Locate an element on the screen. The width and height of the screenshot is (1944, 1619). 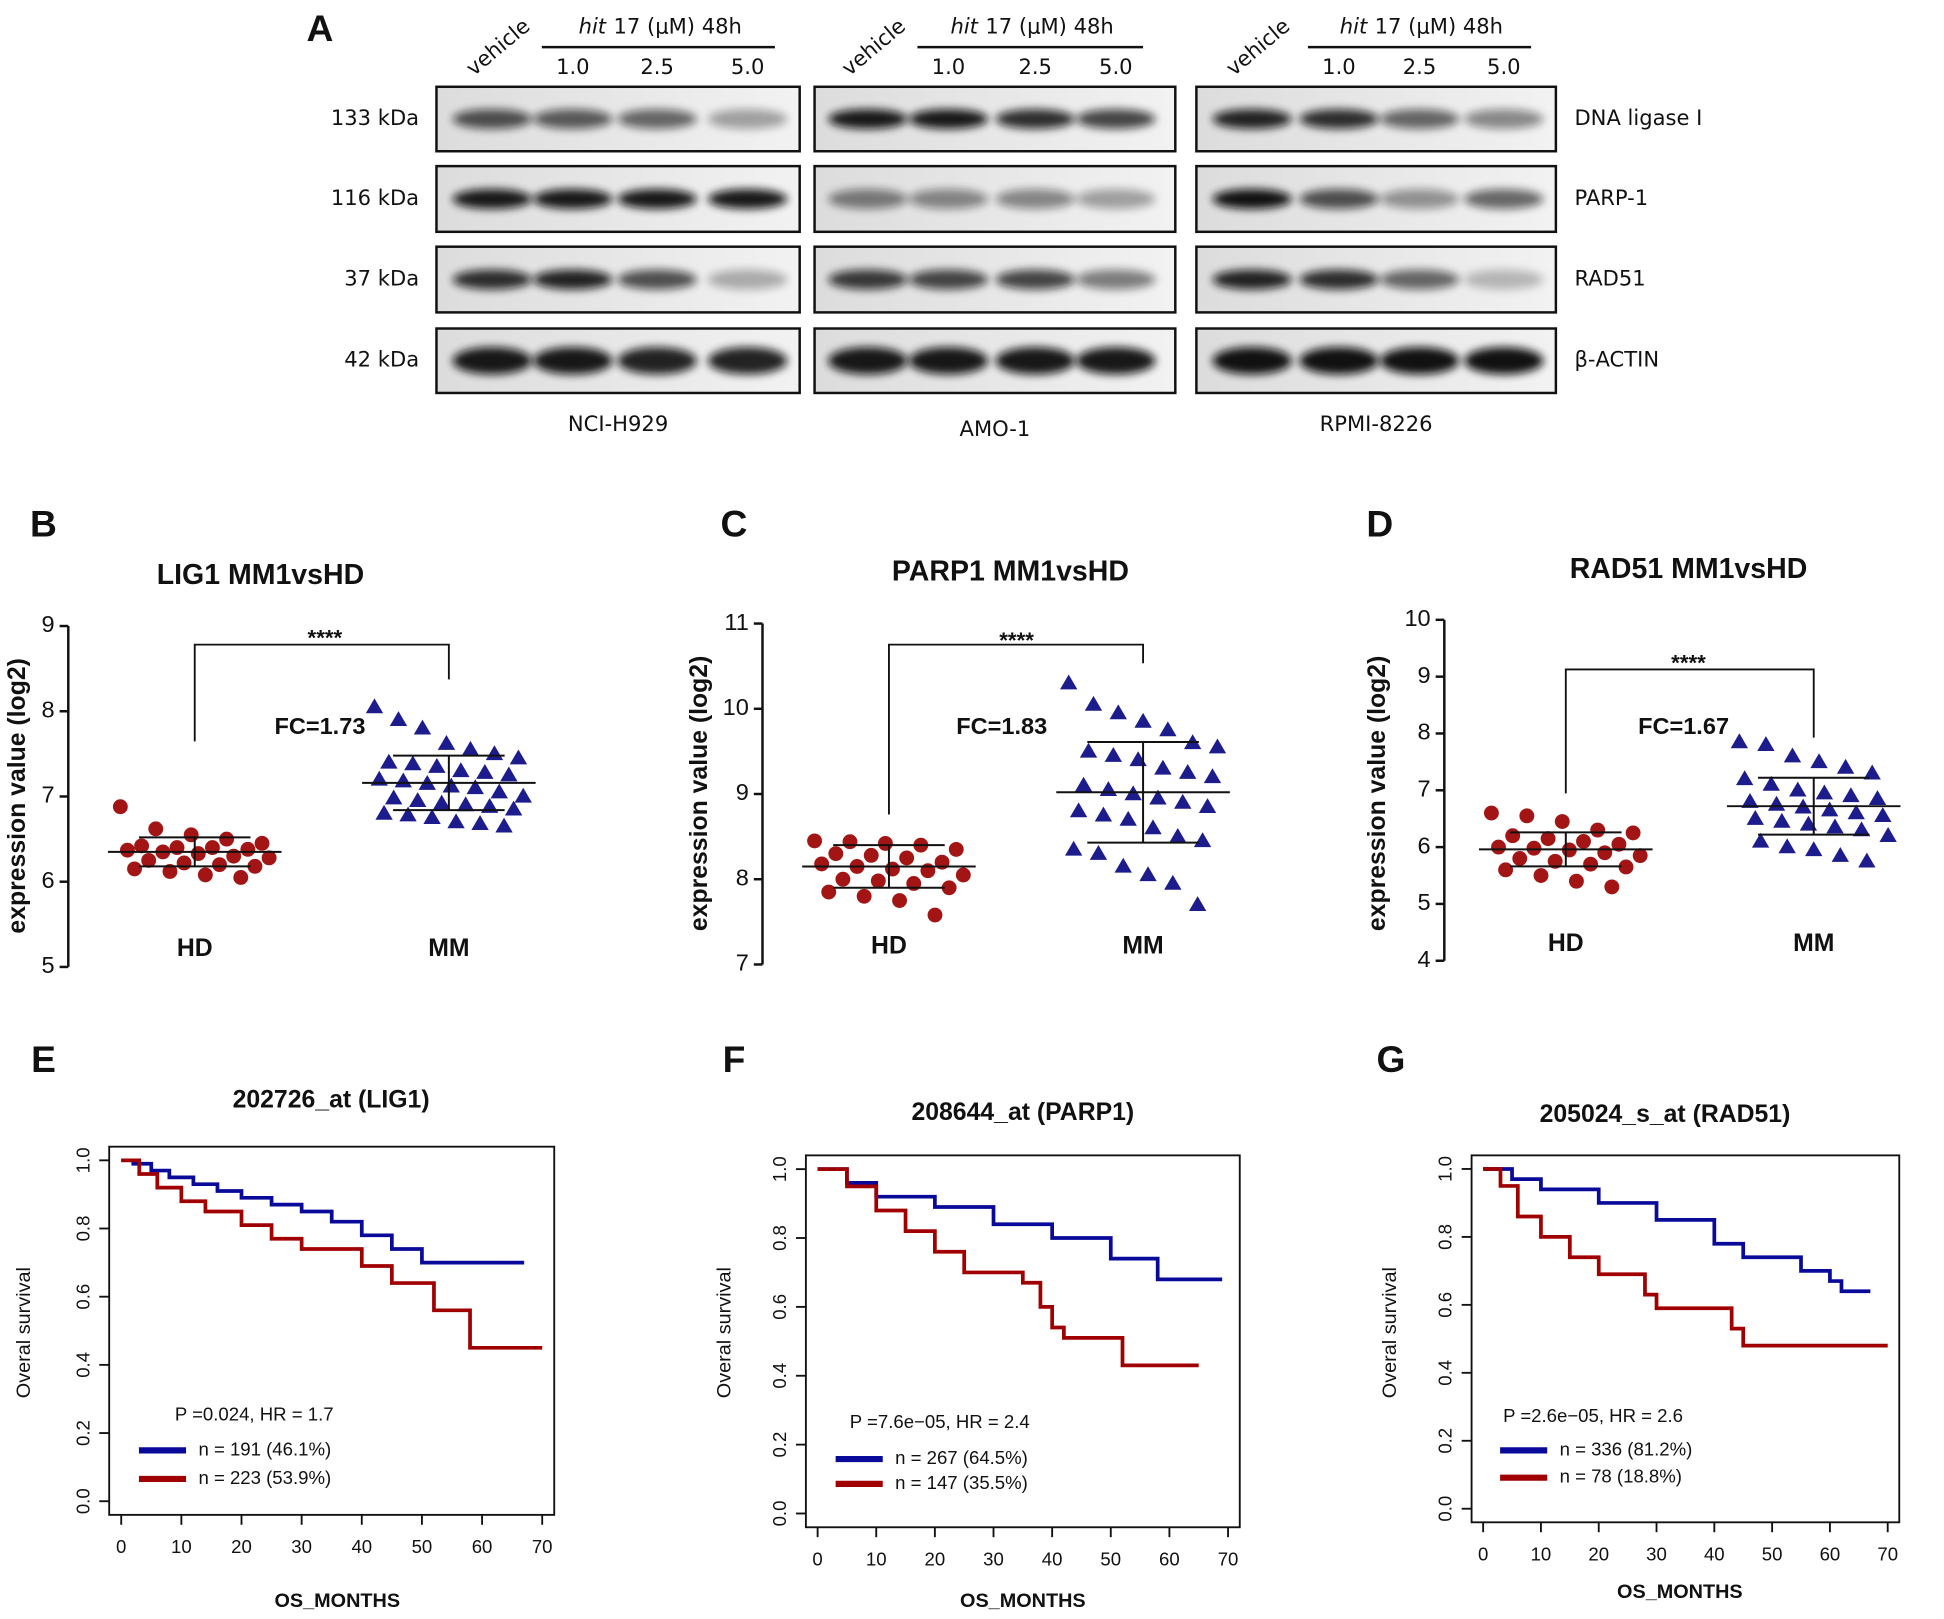
panel-letter: C is located at coordinates (734, 524).